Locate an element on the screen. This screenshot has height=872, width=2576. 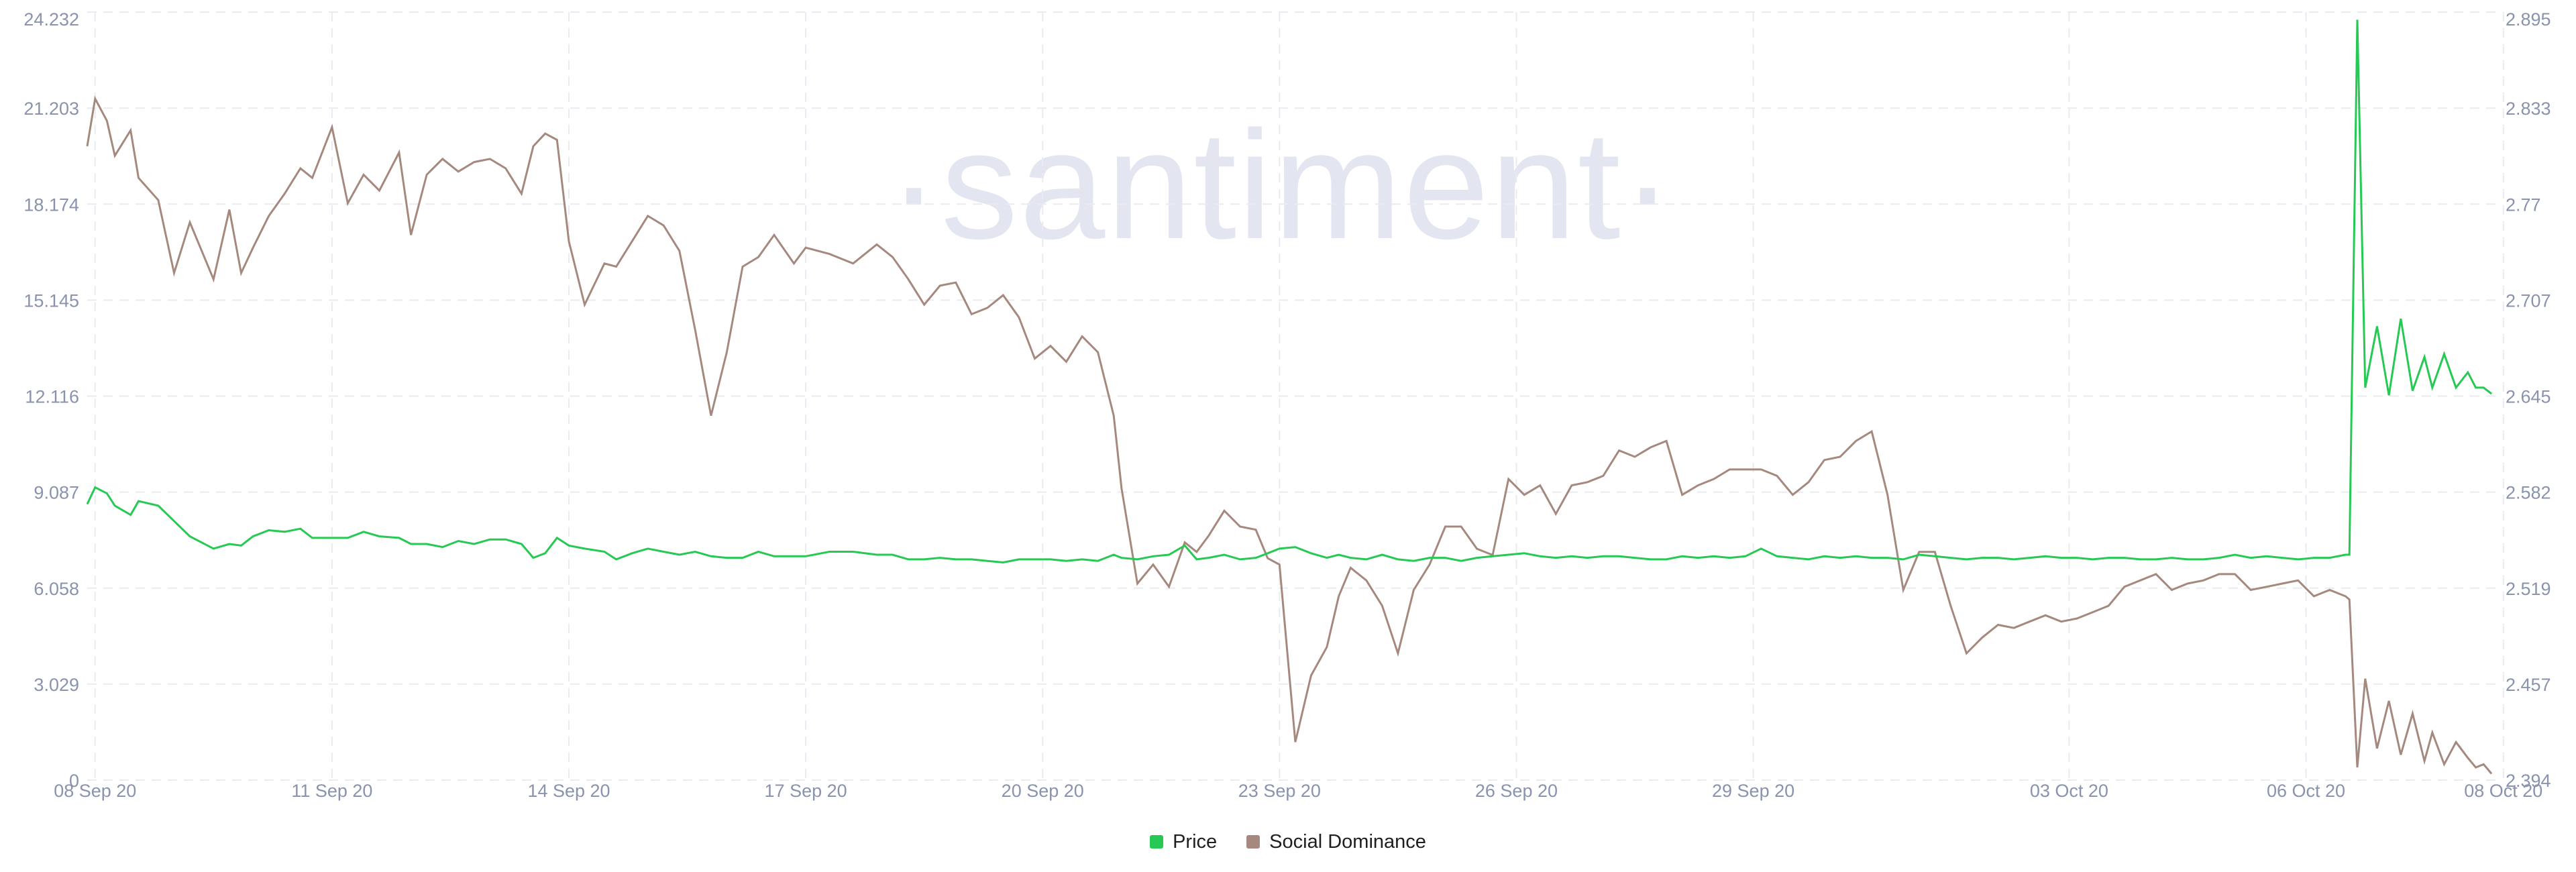
social-swatch is located at coordinates (1253, 842).